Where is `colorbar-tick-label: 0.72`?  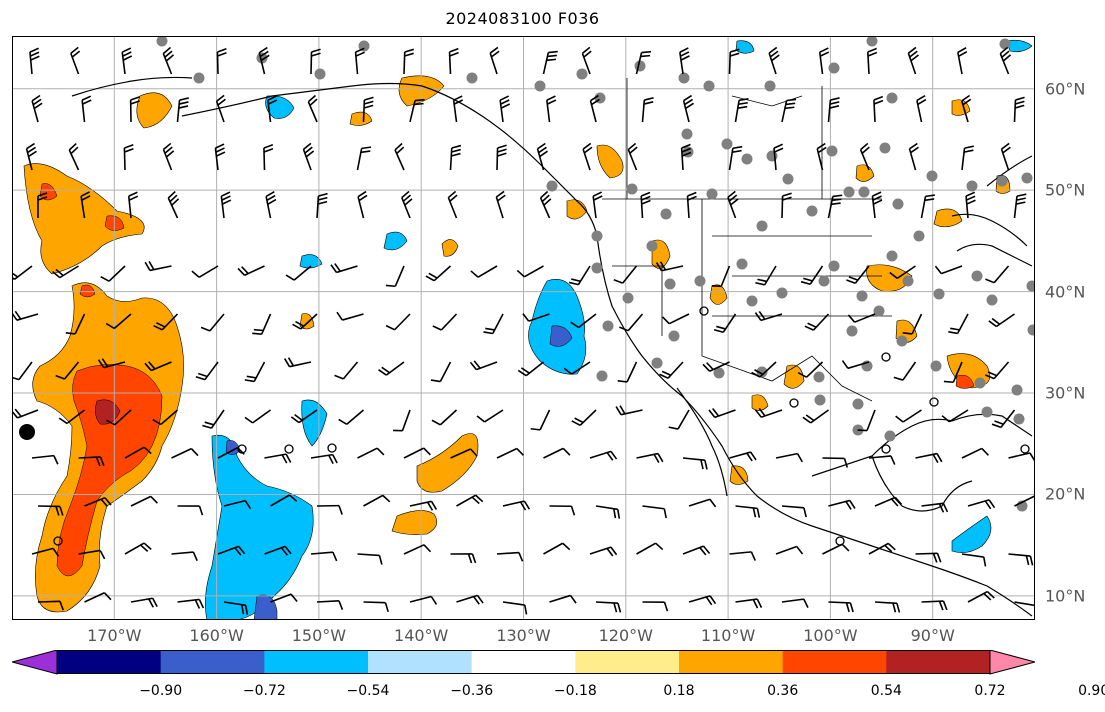 colorbar-tick-label: 0.72 is located at coordinates (990, 691).